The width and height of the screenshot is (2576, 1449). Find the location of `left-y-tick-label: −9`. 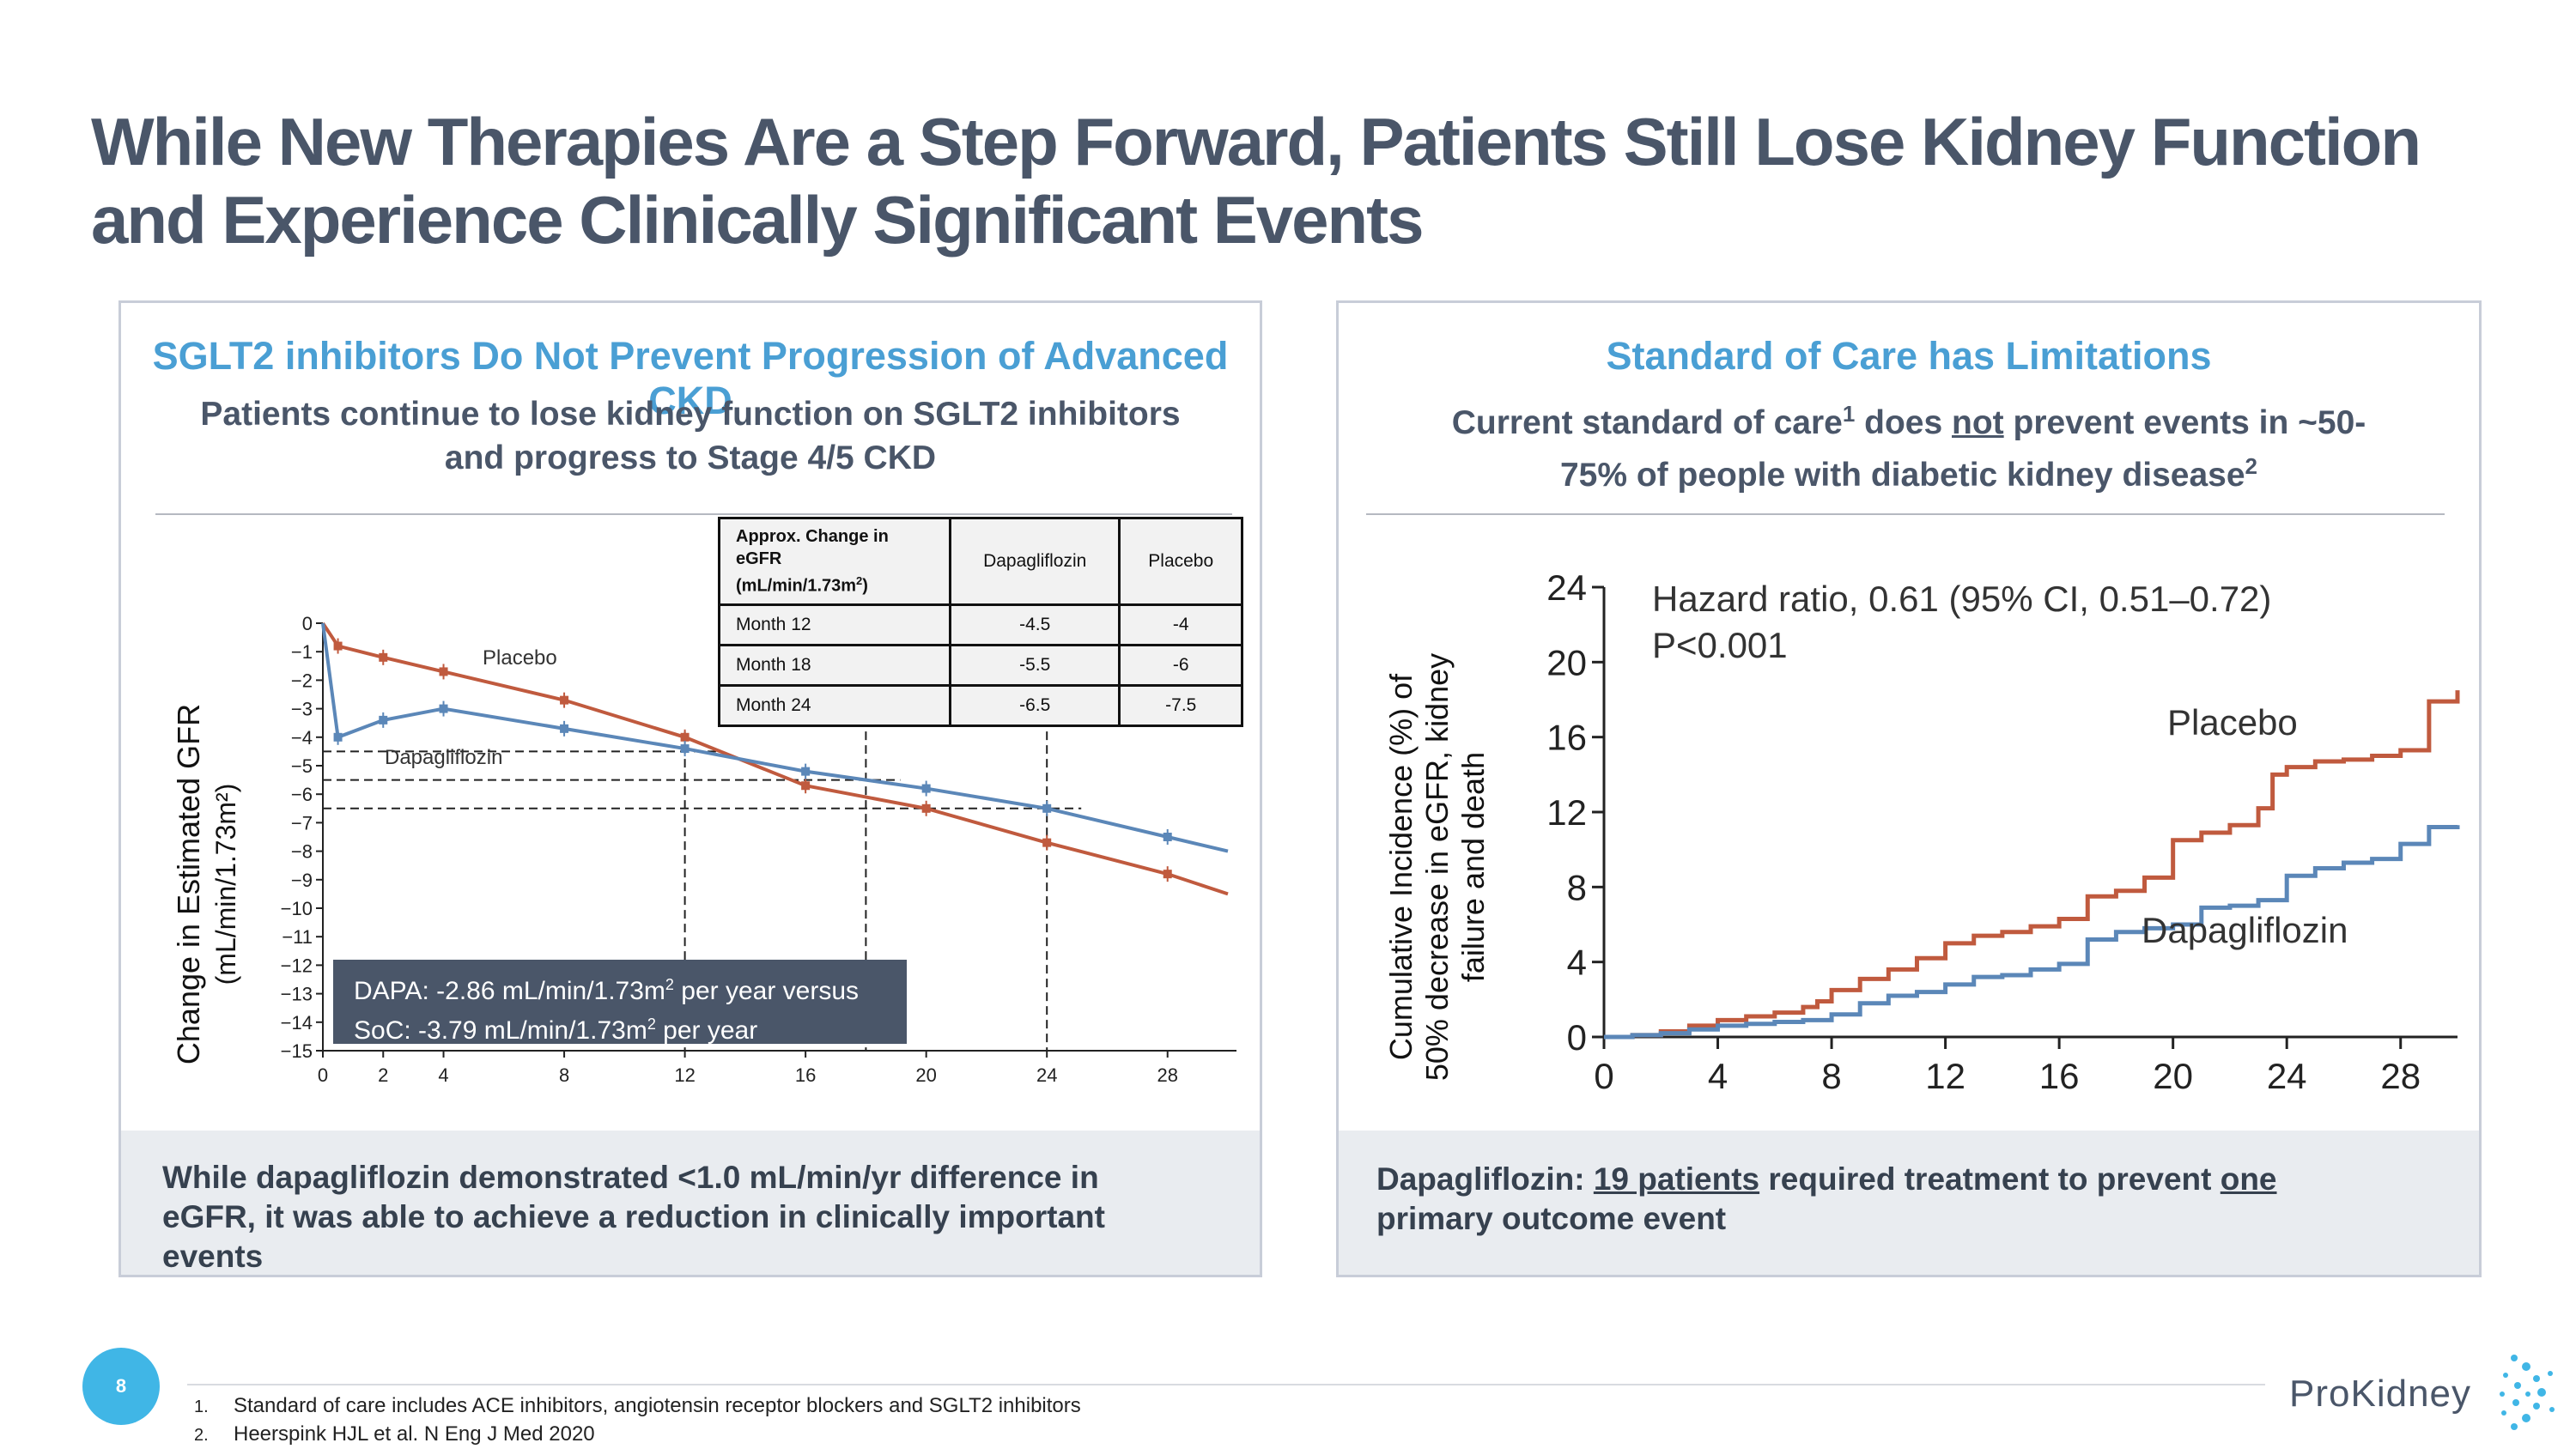

left-y-tick-label: −9 is located at coordinates (302, 880).